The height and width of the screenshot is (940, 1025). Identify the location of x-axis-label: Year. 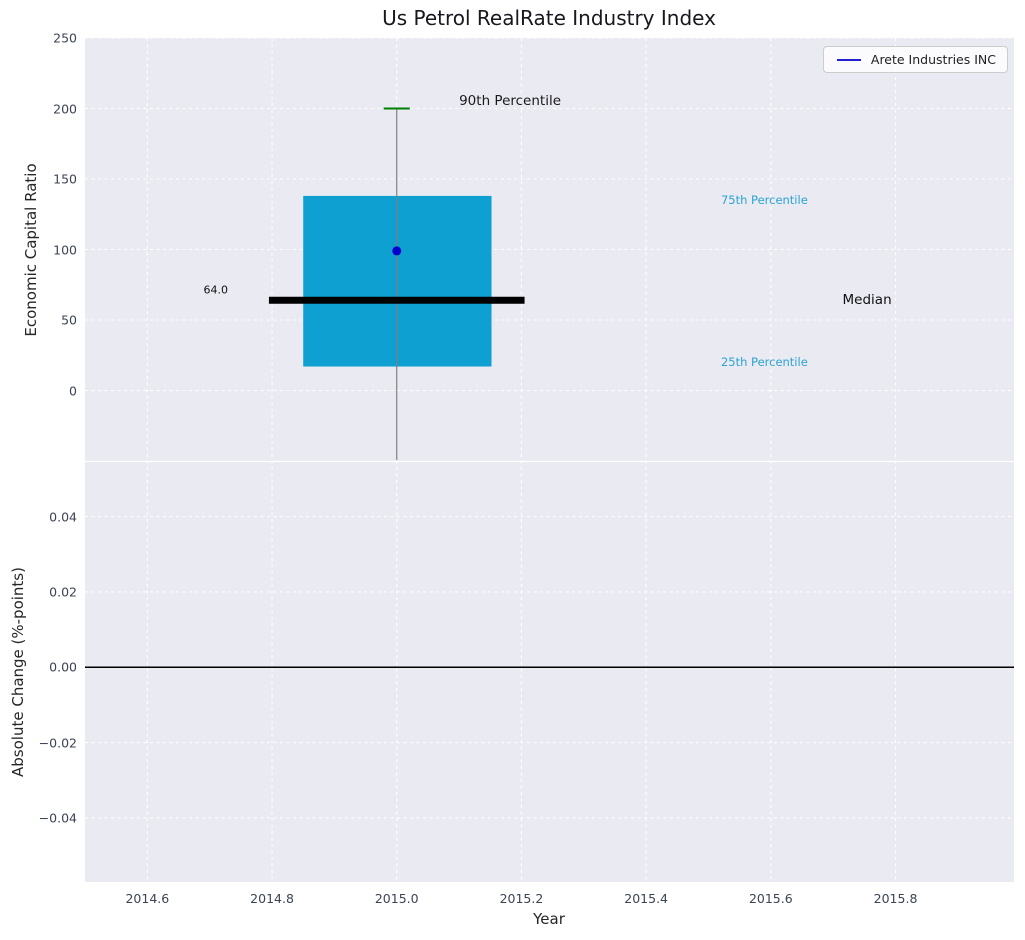
(549, 919).